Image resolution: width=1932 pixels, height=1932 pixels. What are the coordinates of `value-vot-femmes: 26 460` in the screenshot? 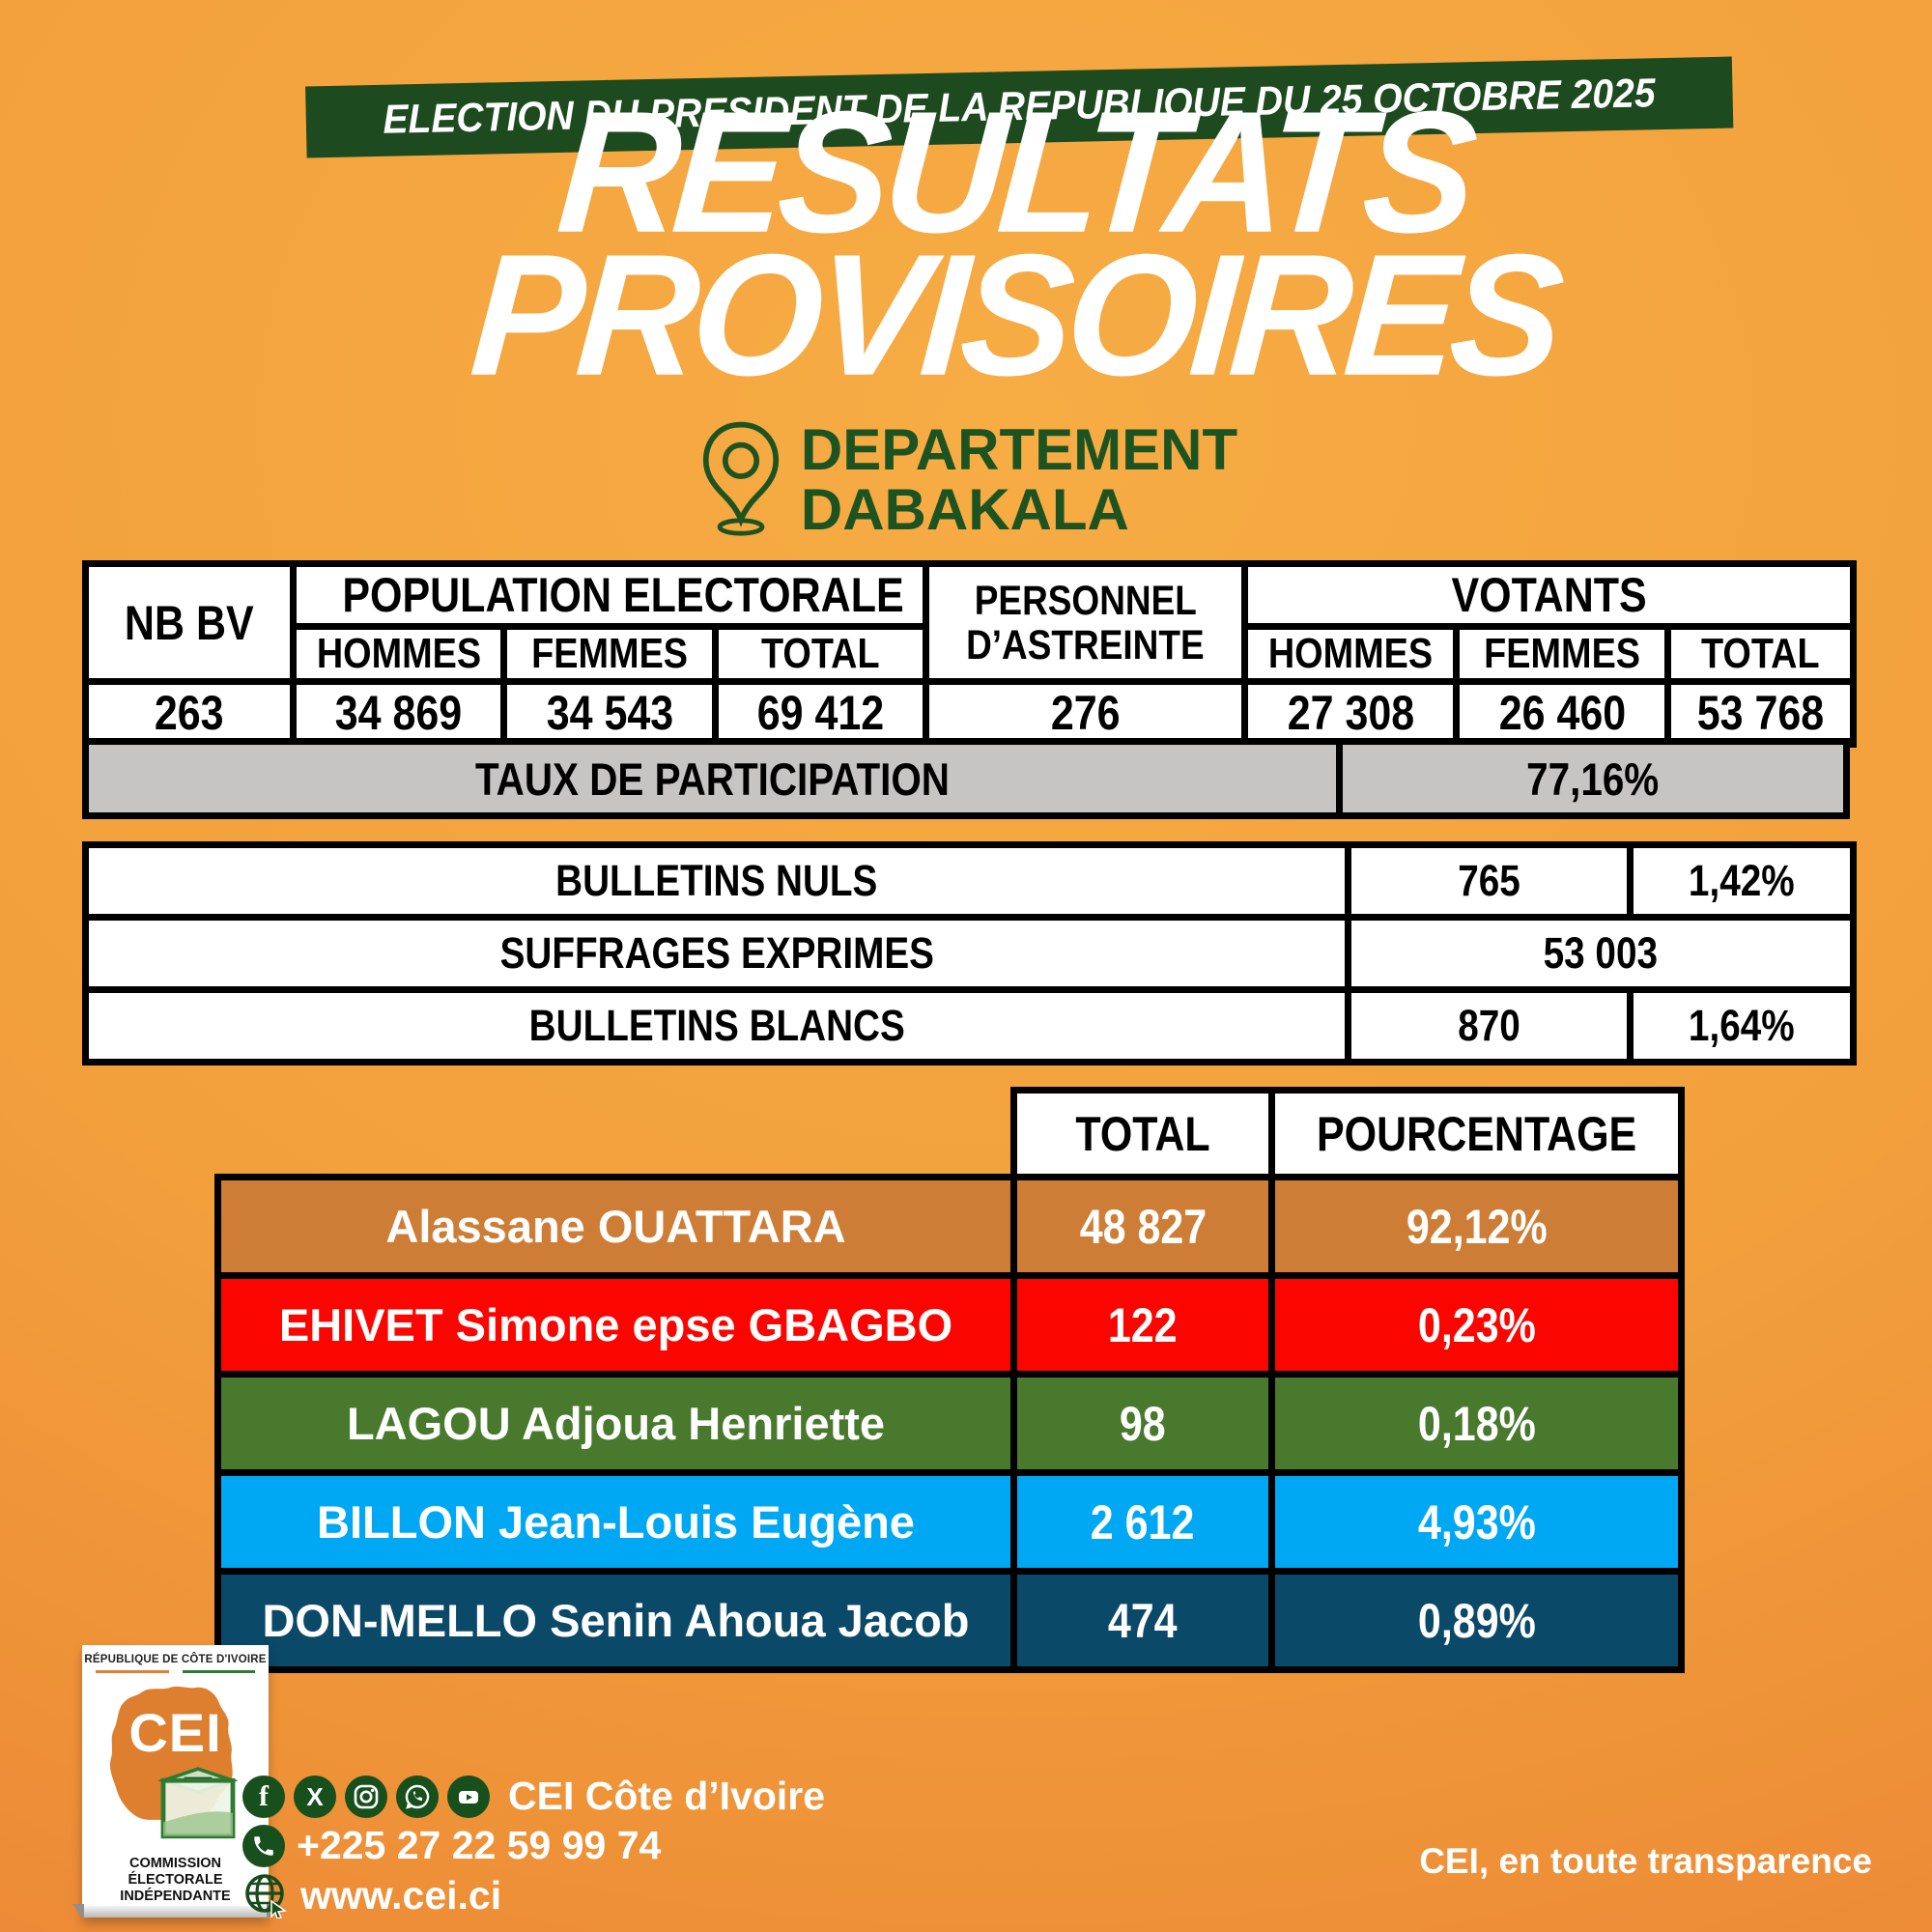 It's located at (1562, 713).